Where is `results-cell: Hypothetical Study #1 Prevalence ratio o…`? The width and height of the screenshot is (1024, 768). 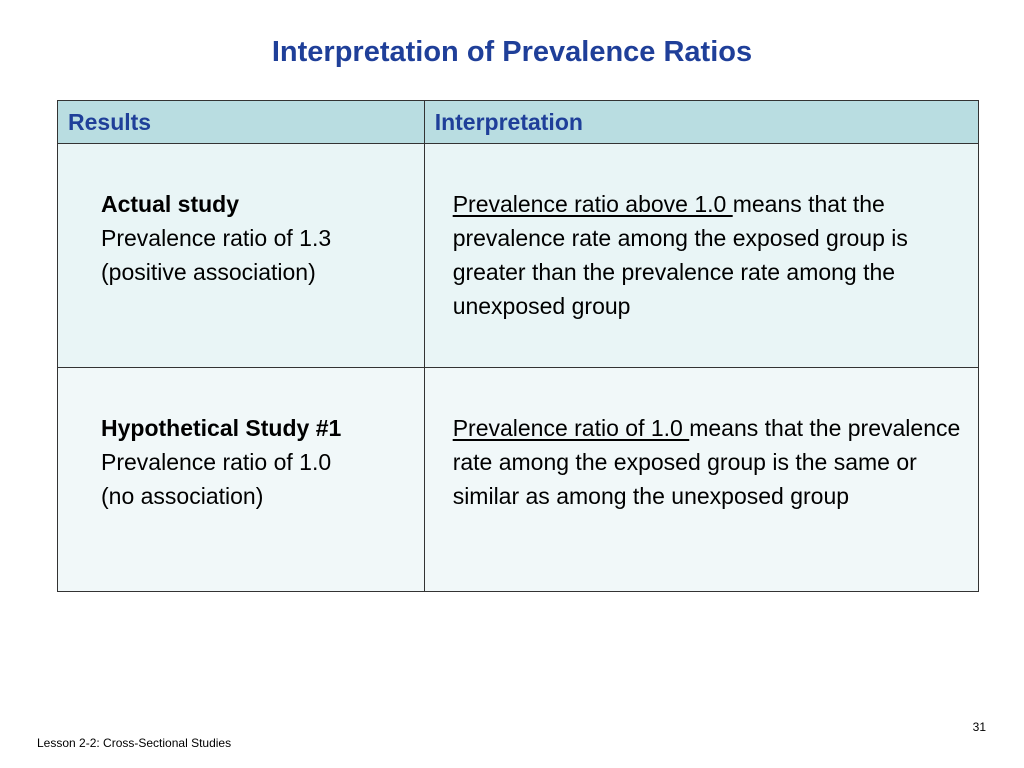
results-cell: Hypothetical Study #1 Prevalence ratio o… is located at coordinates (241, 479).